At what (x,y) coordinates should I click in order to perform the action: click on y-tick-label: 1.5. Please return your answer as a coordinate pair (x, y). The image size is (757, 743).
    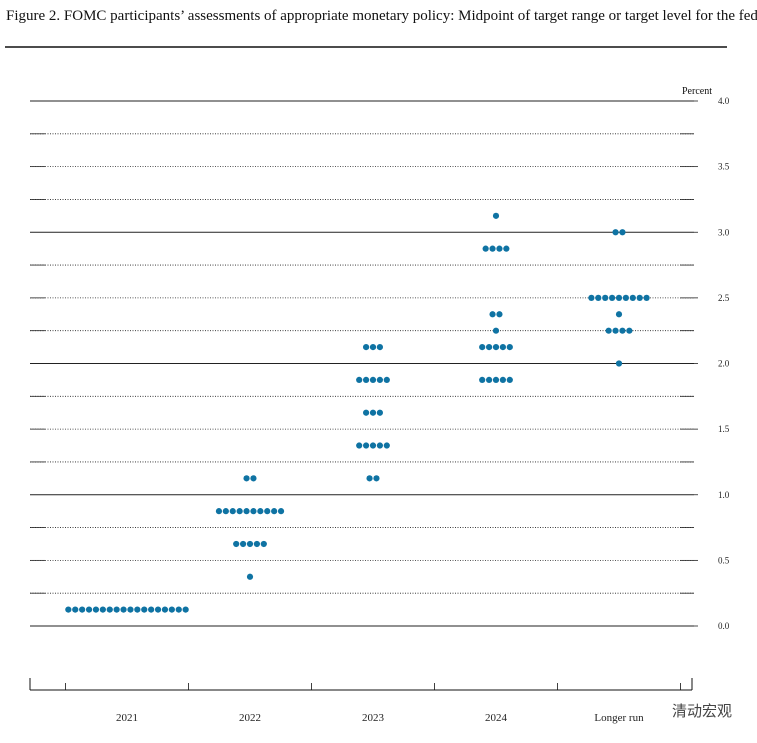
    Looking at the image, I should click on (724, 429).